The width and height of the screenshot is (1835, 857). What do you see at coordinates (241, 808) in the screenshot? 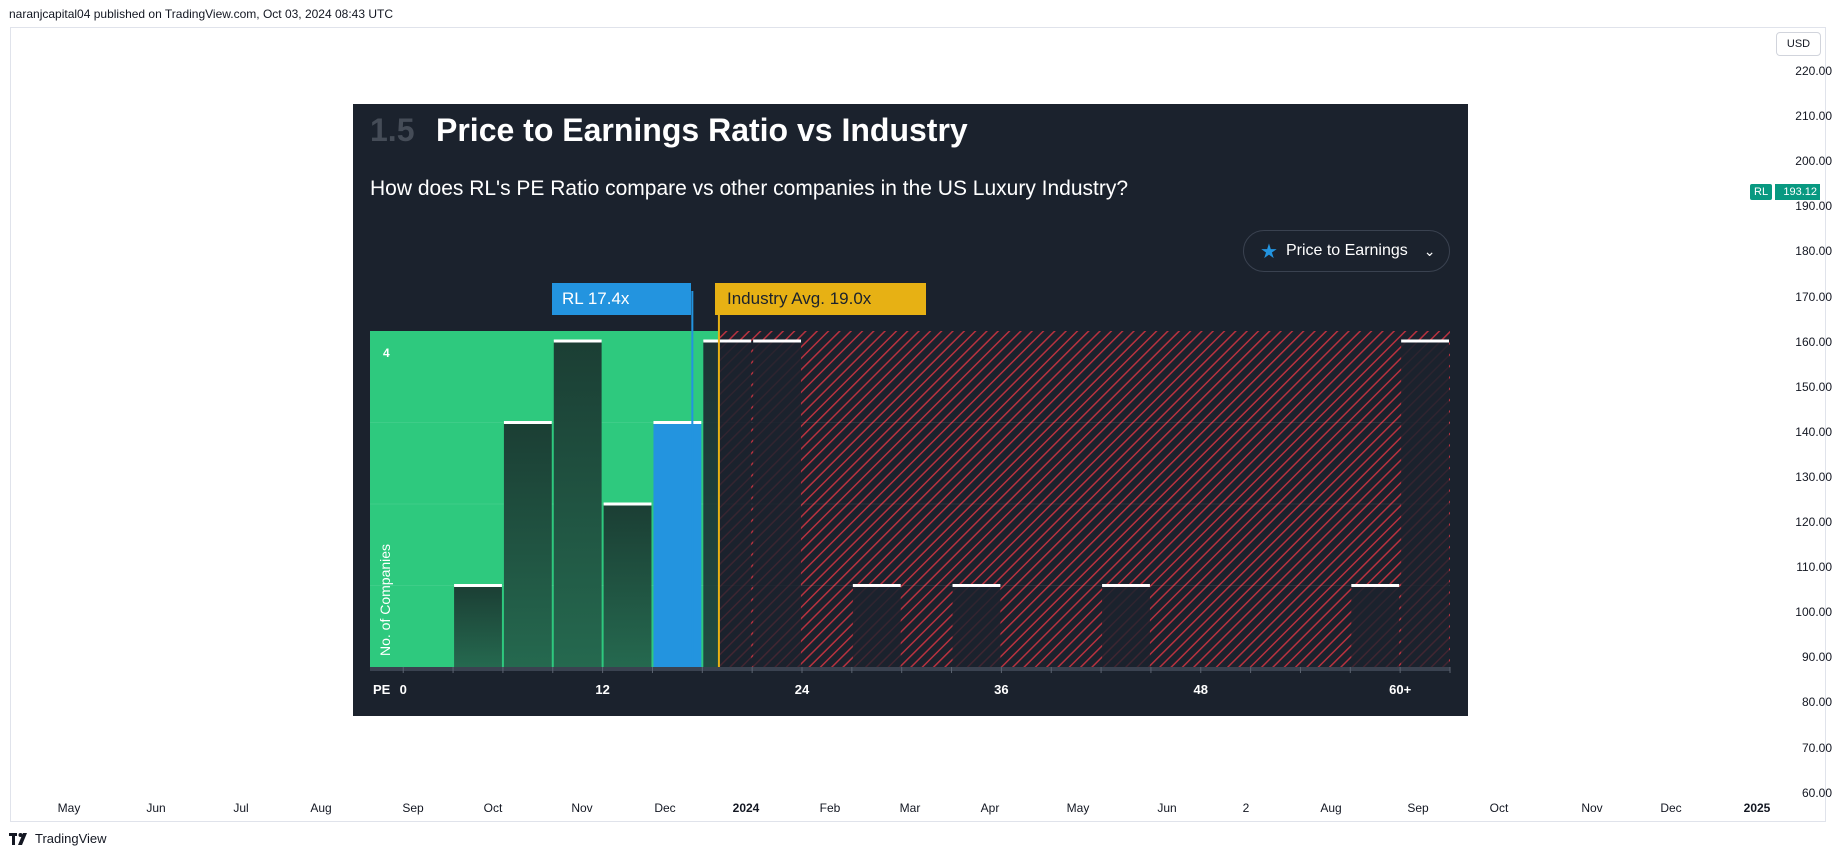
I see `time-tick: Jul` at bounding box center [241, 808].